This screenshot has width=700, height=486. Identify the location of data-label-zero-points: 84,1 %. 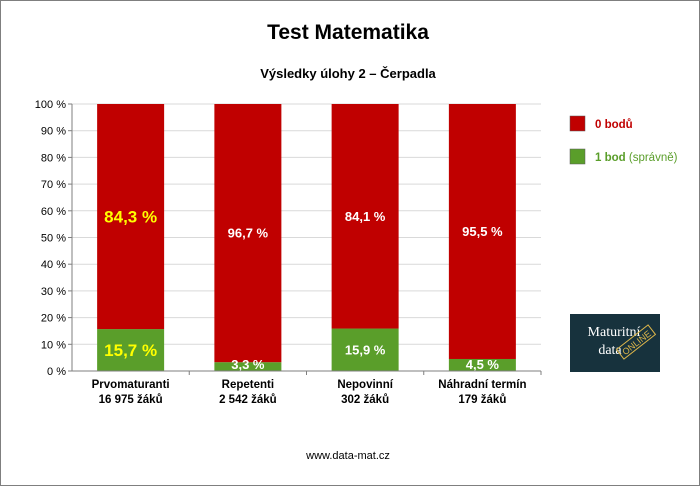
(365, 216).